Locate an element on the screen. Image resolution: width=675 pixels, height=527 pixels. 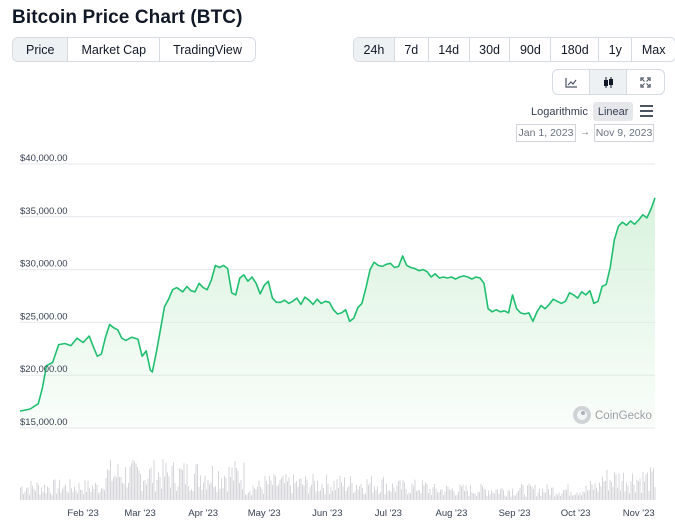
range-90d: 90d is located at coordinates (531, 49).